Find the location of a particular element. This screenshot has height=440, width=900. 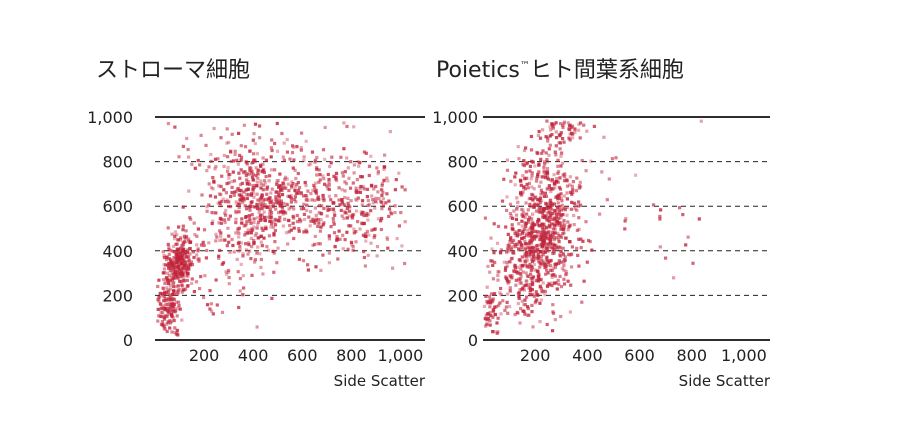

x-tick-label: 1,000 is located at coordinates (744, 355).